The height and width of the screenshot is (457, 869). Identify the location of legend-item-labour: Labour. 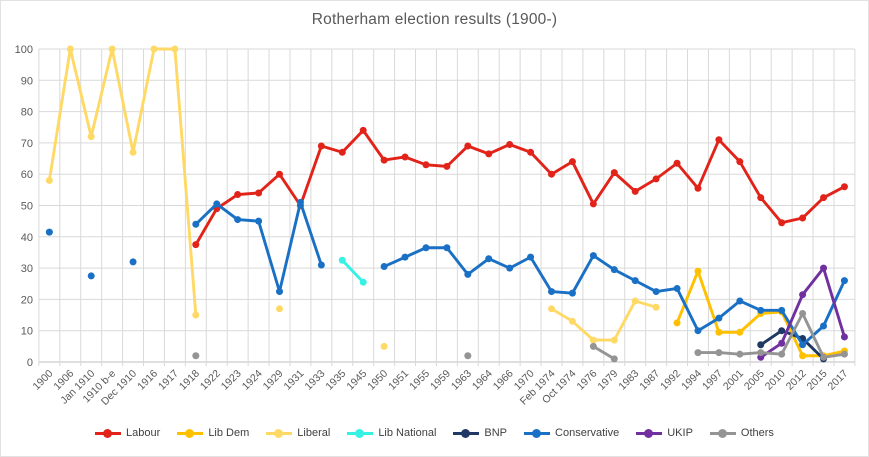
(127, 433).